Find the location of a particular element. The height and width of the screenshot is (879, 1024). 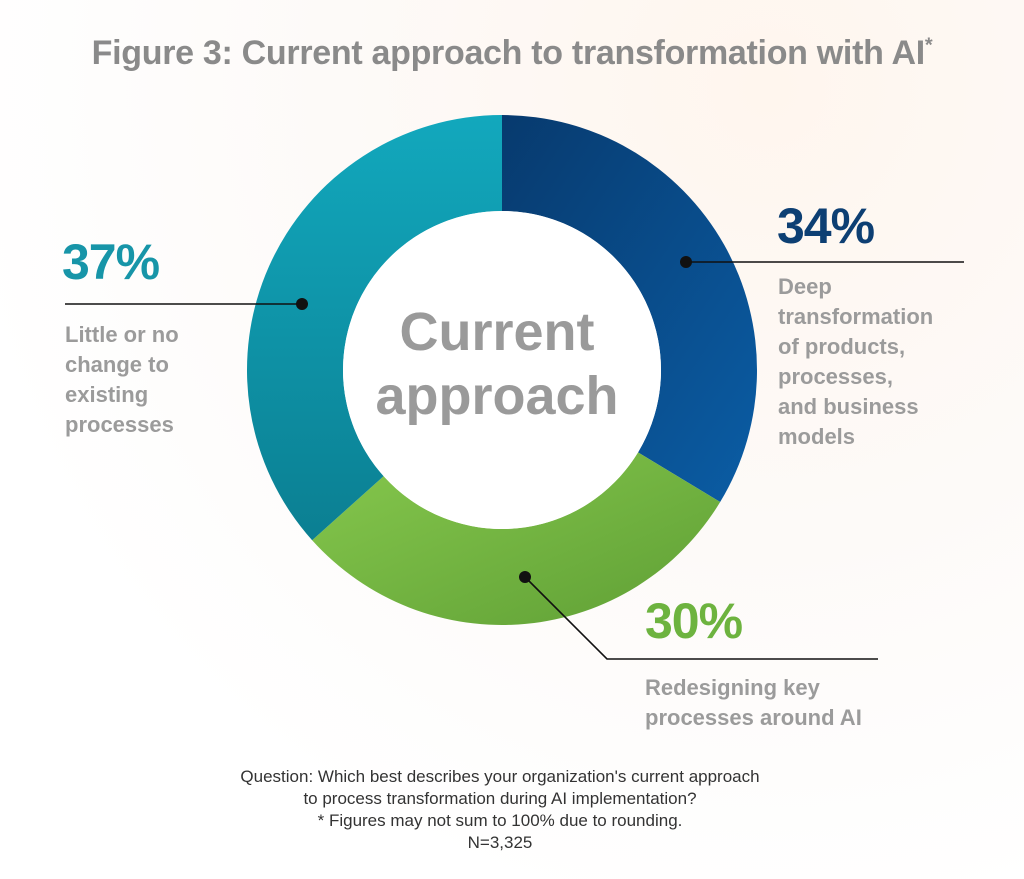

donut-hole is located at coordinates (502, 370).